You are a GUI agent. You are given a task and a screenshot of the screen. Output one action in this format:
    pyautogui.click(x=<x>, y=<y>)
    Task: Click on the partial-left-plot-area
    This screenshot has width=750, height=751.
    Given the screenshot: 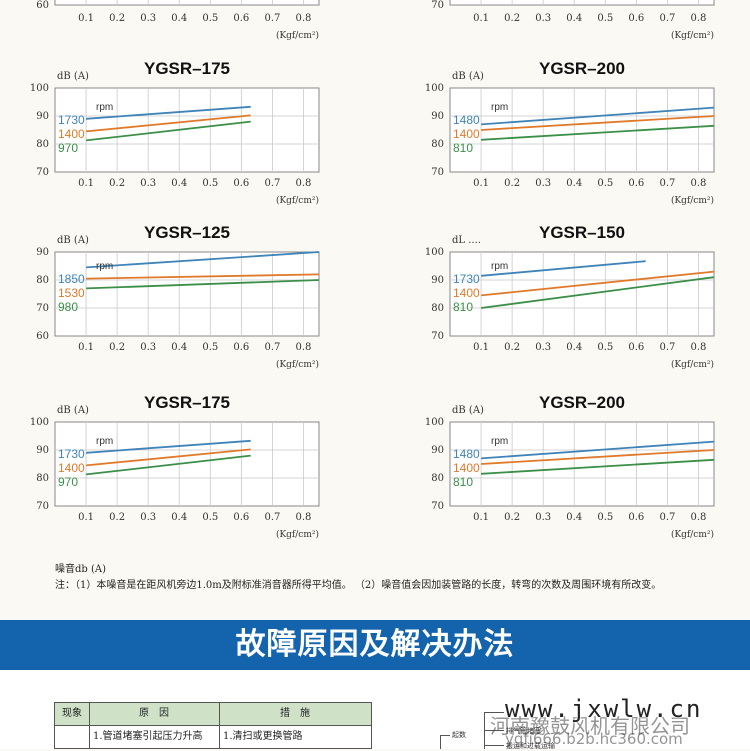 What is the action you would take?
    pyautogui.click(x=187, y=3)
    